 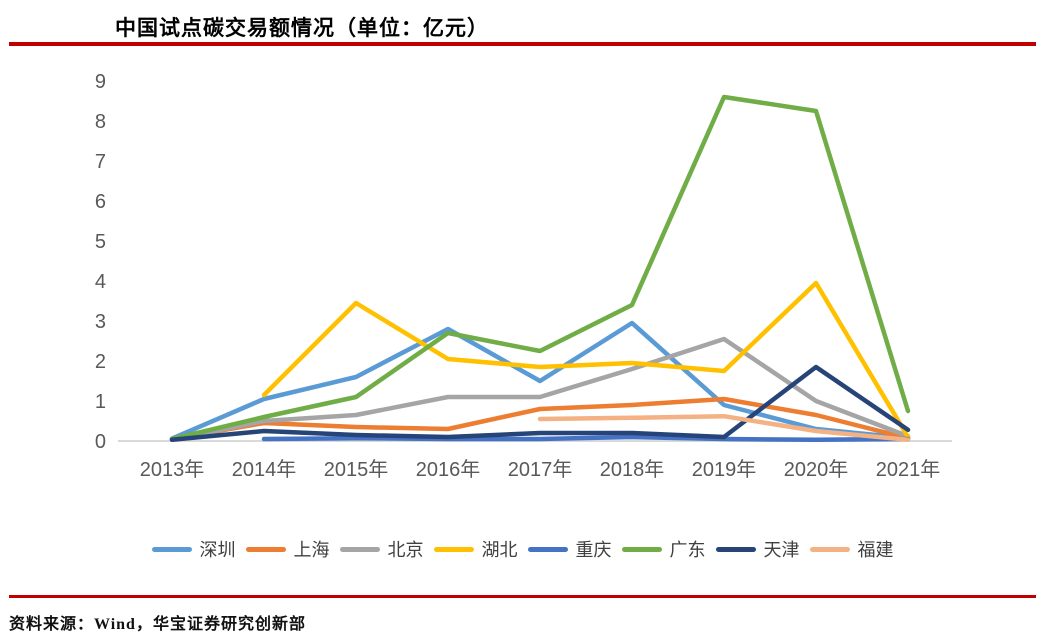 I want to click on series-line-天津, so click(x=540, y=403).